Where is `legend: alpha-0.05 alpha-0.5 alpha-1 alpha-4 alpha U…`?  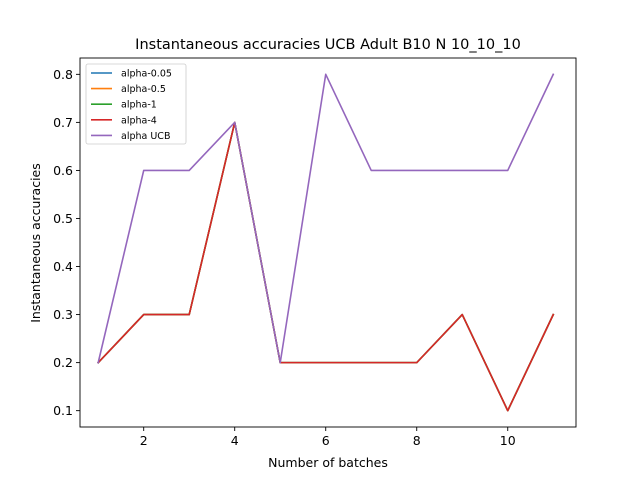
legend: alpha-0.05 alpha-0.5 alpha-1 alpha-4 alpha U… is located at coordinates (136, 104).